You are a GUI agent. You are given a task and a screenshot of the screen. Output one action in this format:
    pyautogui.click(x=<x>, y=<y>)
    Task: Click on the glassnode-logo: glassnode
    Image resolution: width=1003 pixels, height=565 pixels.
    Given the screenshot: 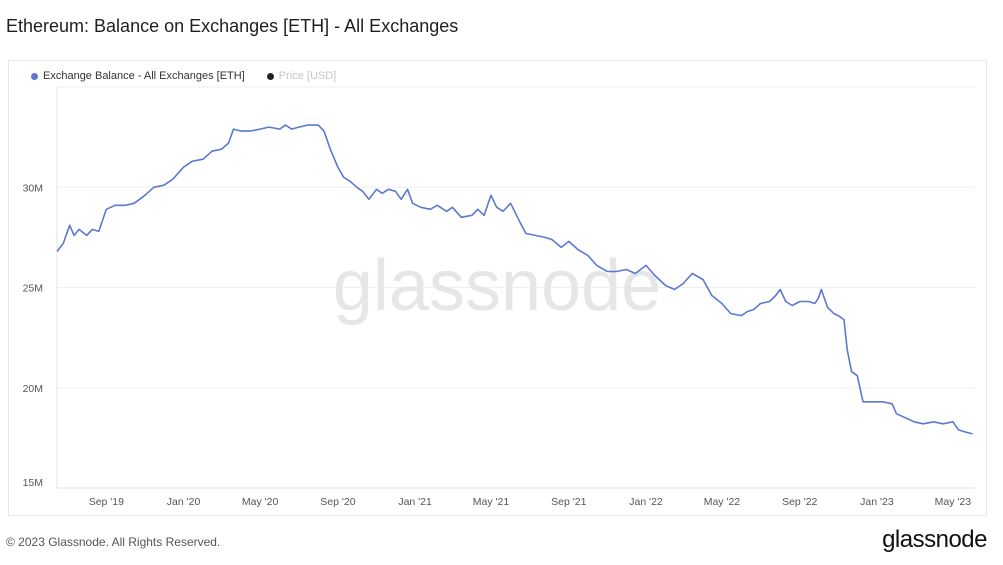 What is the action you would take?
    pyautogui.click(x=934, y=539)
    